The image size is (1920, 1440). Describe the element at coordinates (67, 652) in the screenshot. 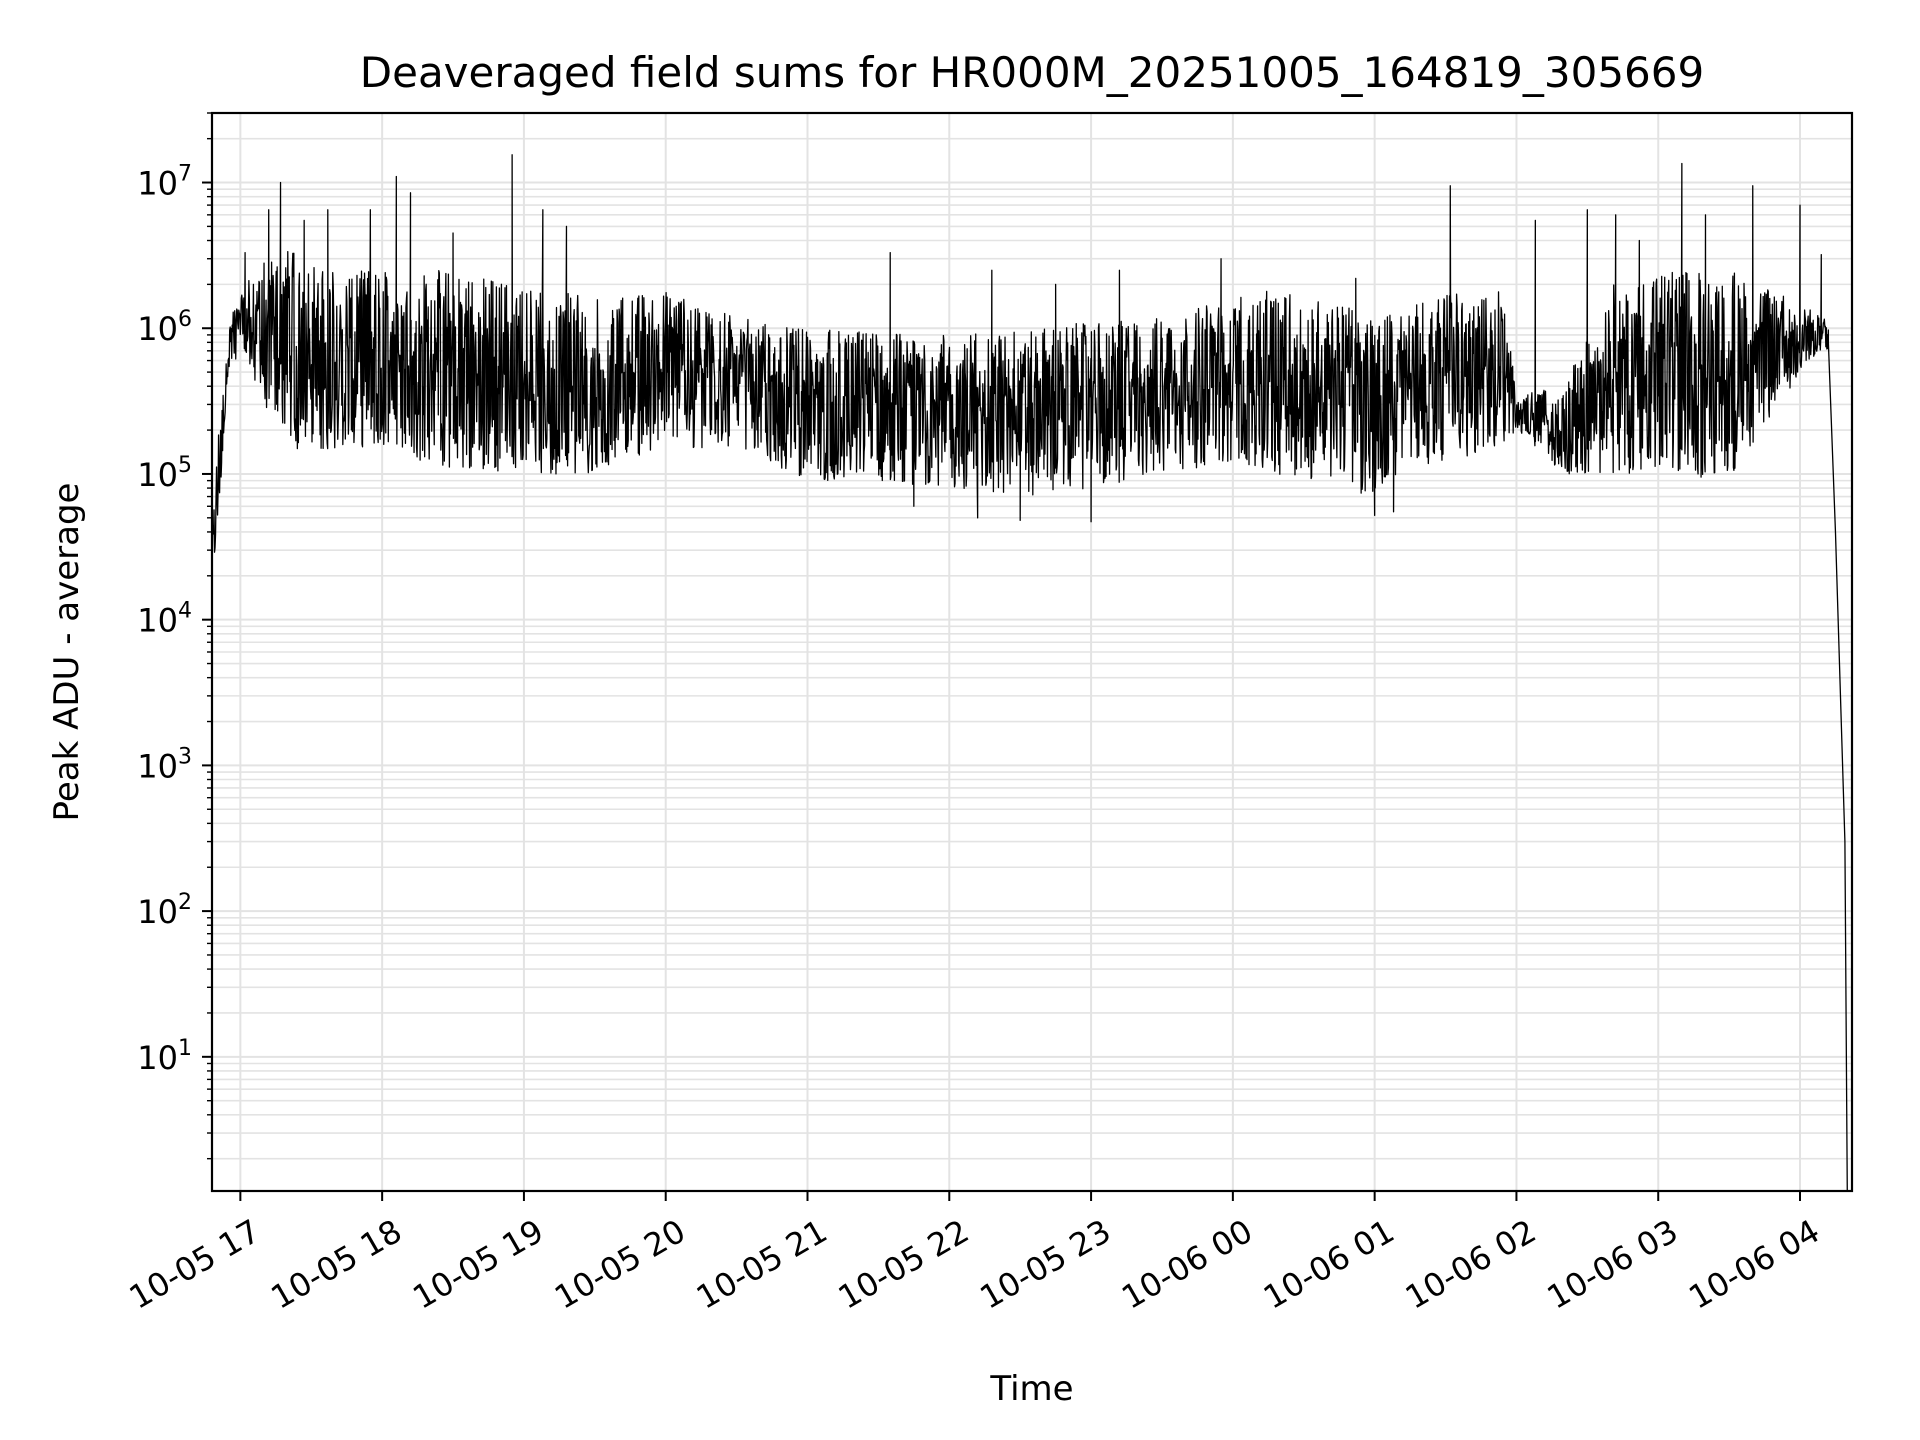

I see `y-axis-label: Peak ADU - average` at that location.